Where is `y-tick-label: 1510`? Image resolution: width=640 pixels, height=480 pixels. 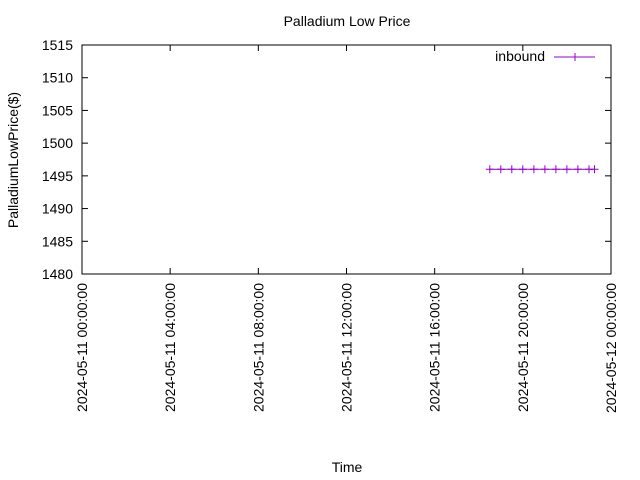 y-tick-label: 1510 is located at coordinates (57, 78).